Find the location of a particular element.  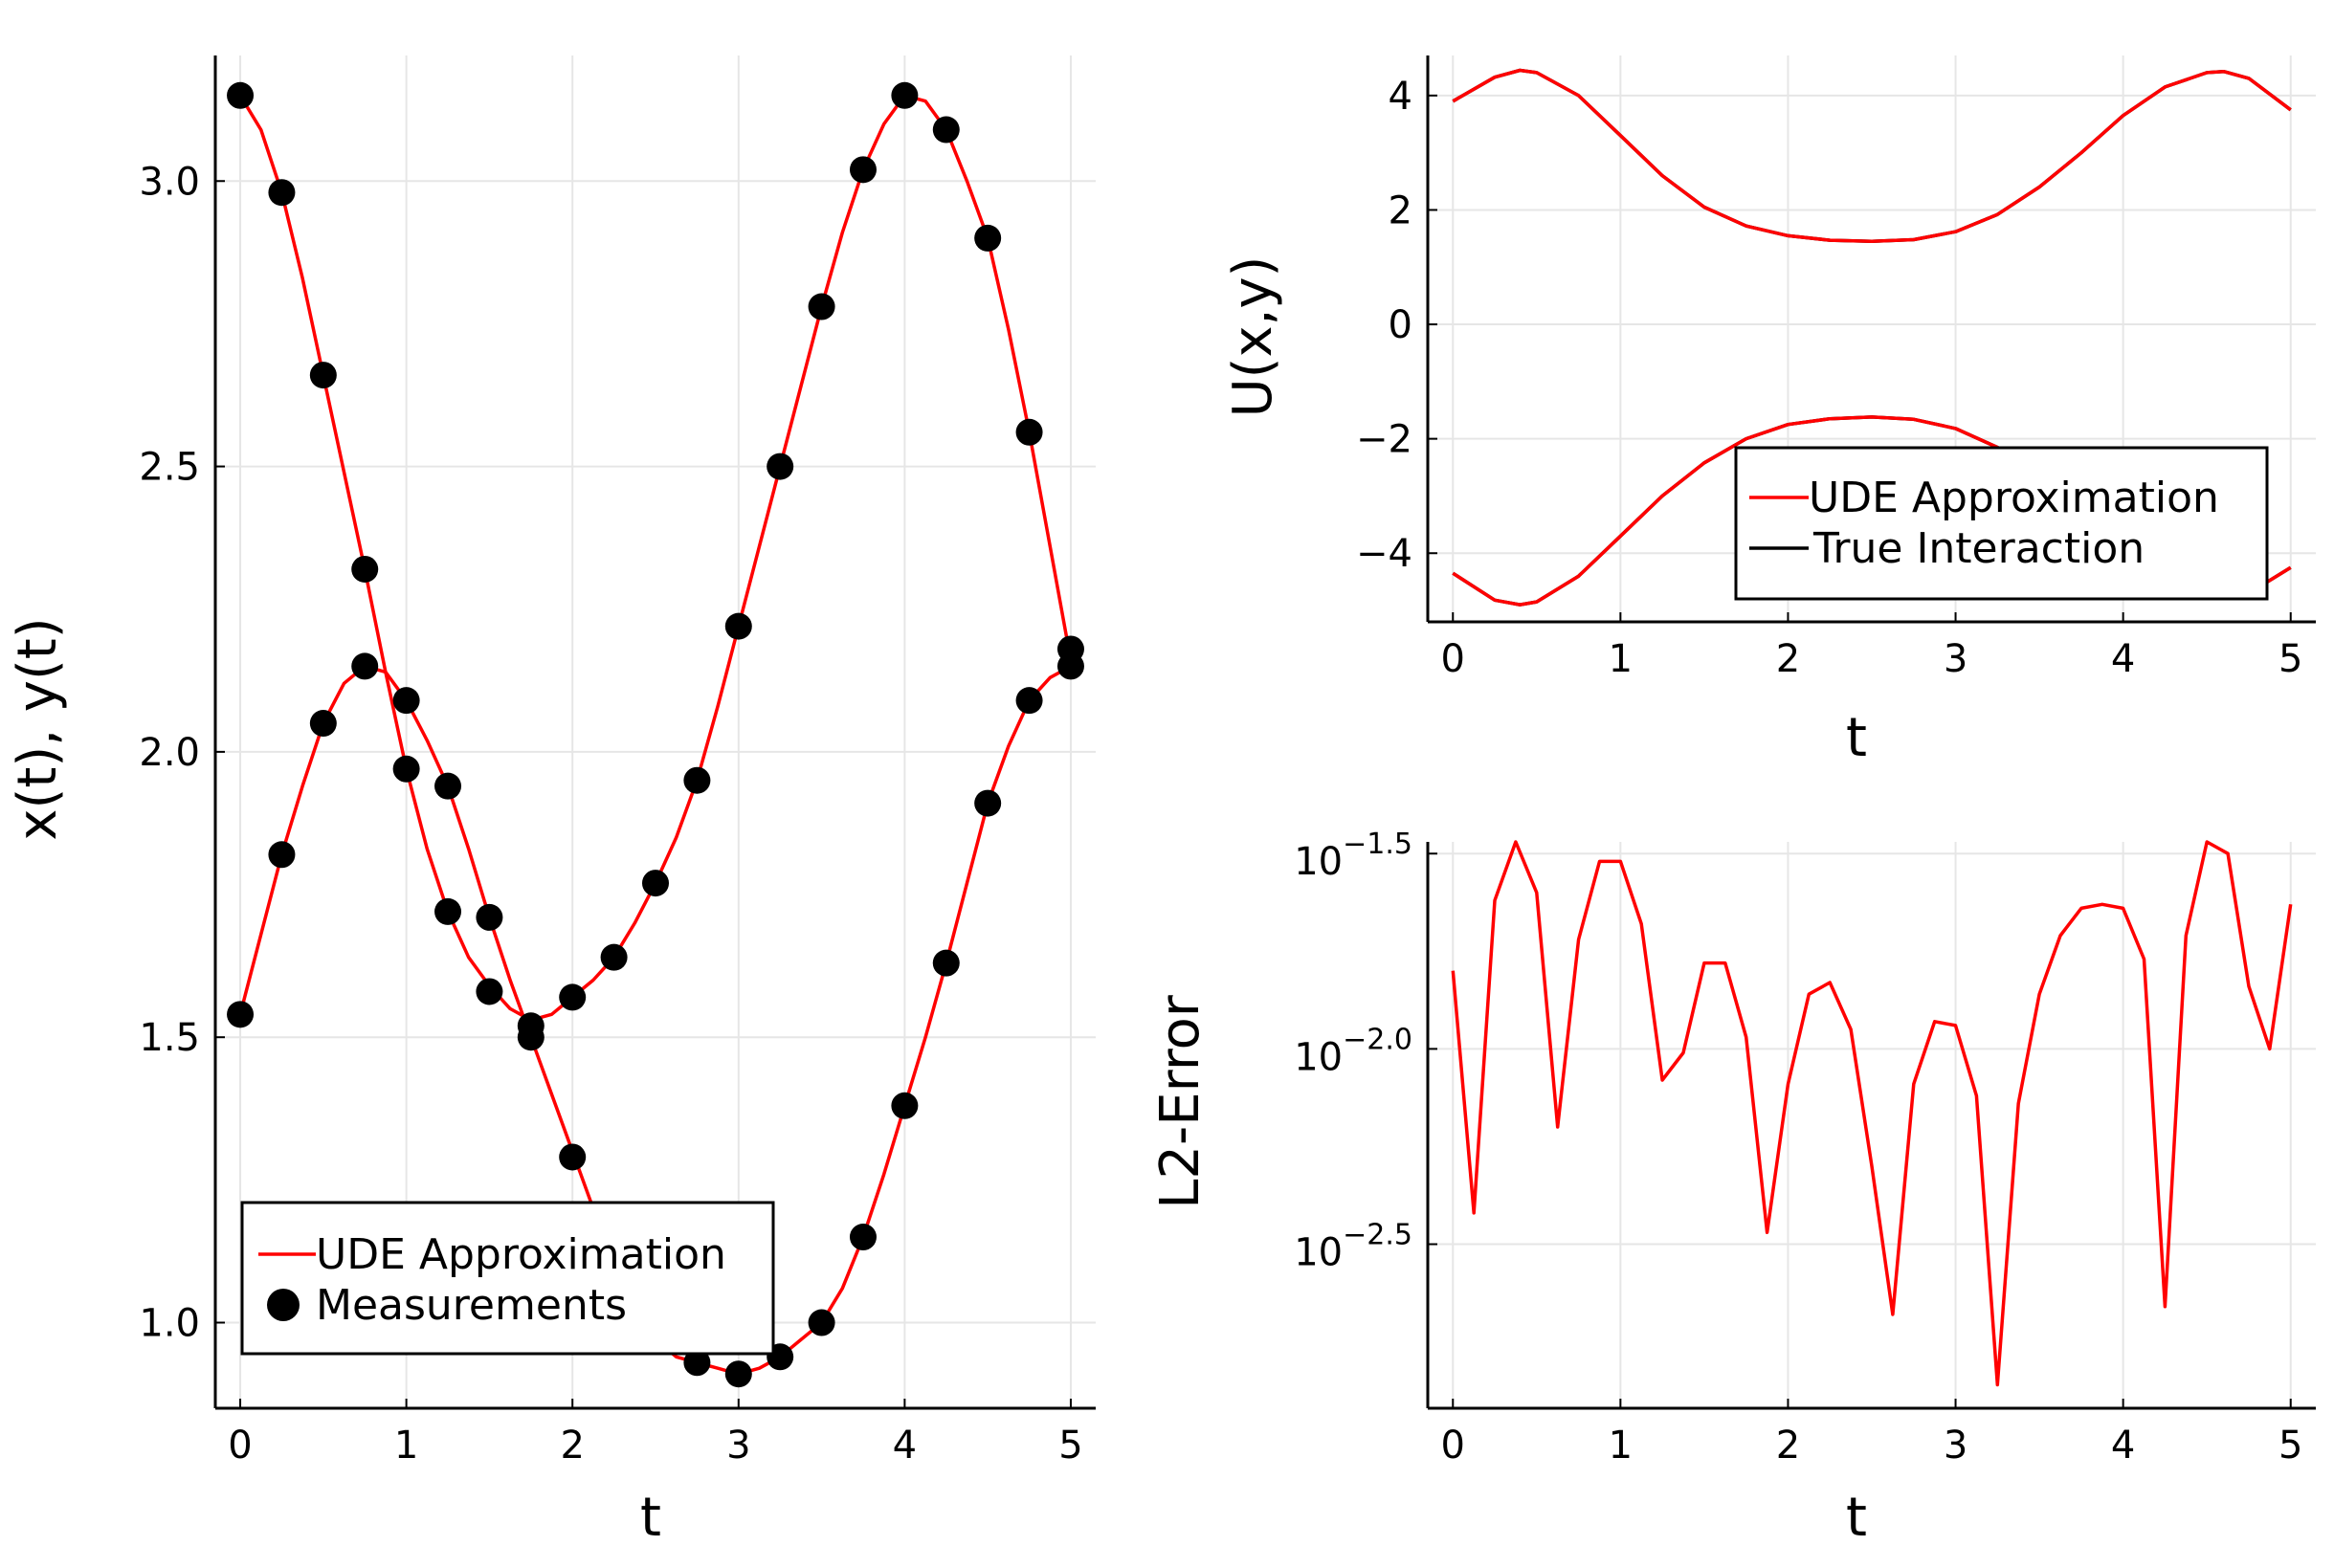

bottom-right-x-tick-label: 2 is located at coordinates (1788, 1446).